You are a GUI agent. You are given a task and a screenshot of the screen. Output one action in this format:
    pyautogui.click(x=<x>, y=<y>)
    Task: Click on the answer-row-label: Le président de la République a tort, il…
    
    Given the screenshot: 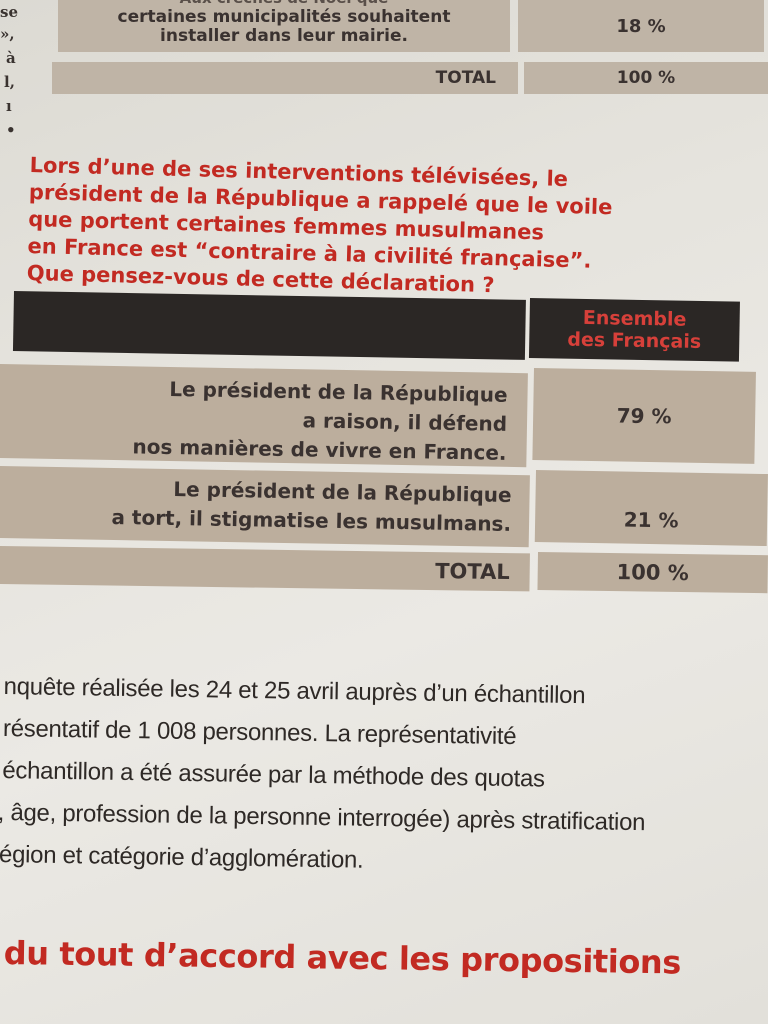 What is the action you would take?
    pyautogui.click(x=265, y=507)
    